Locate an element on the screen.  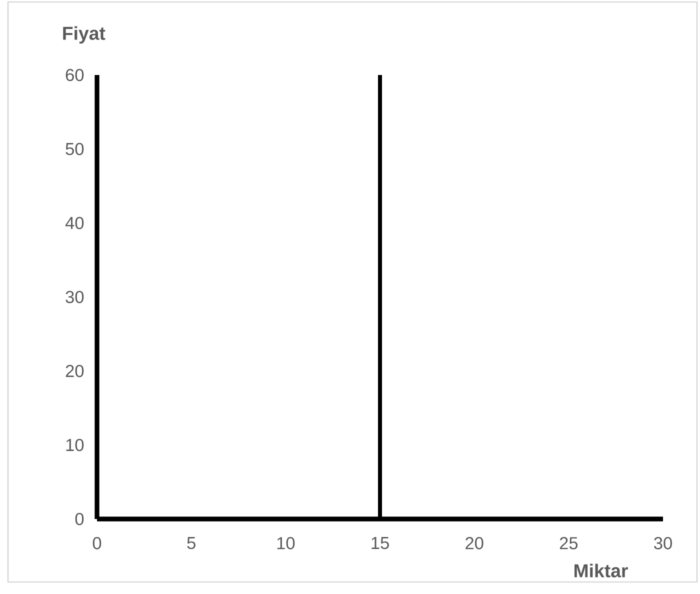
y-tick-label: 20 is located at coordinates (75, 371).